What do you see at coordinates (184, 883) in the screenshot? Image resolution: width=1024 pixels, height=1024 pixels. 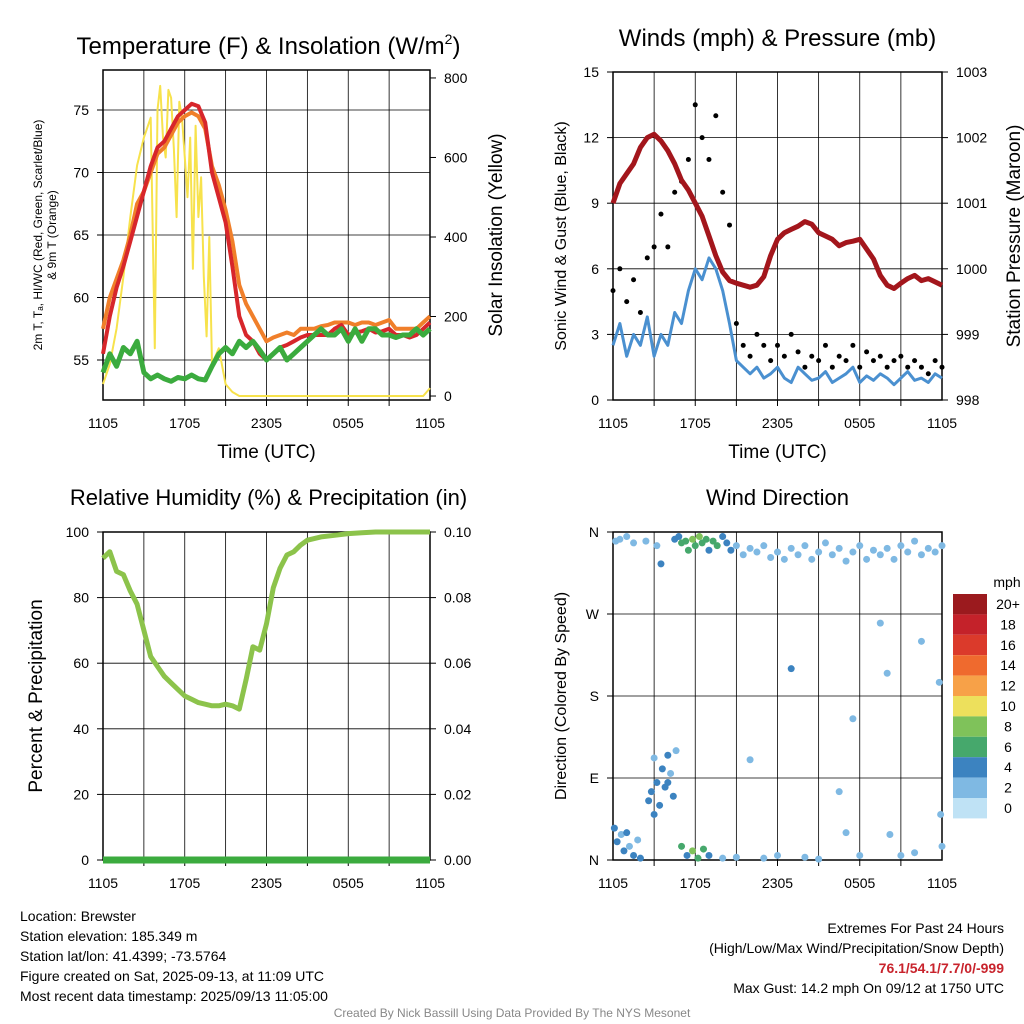 I see `rh-xtick-label: 1705` at bounding box center [184, 883].